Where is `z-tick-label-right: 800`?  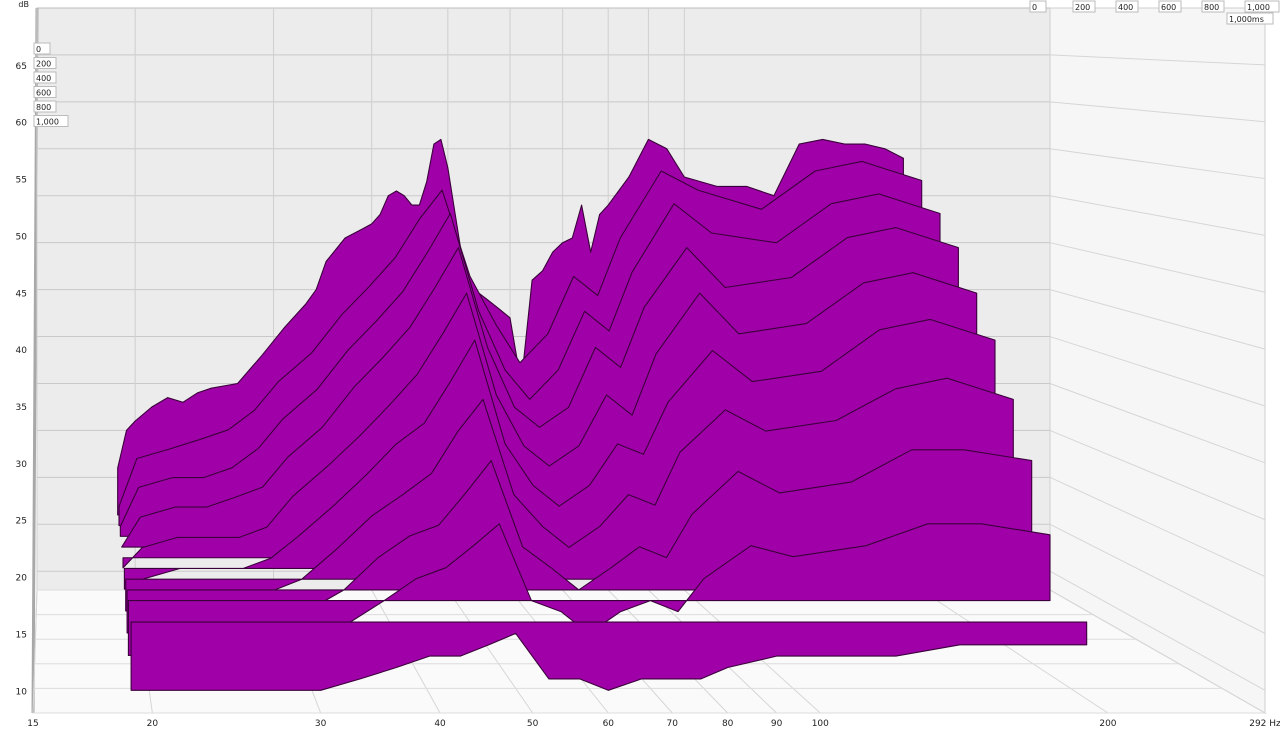
z-tick-label-right: 800 is located at coordinates (1211, 7).